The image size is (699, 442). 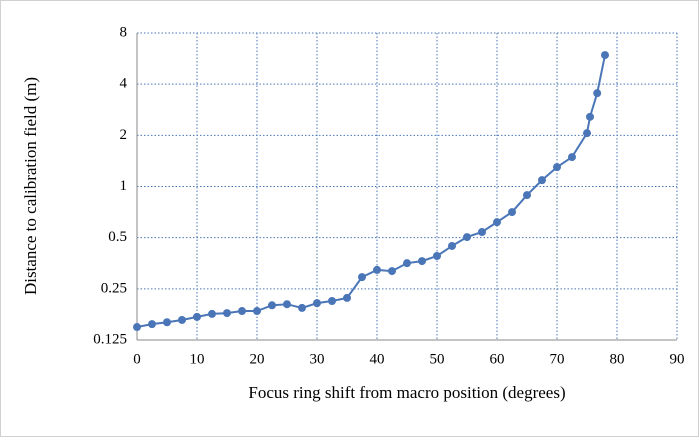 What do you see at coordinates (557, 359) in the screenshot?
I see `x-tick-label: 70` at bounding box center [557, 359].